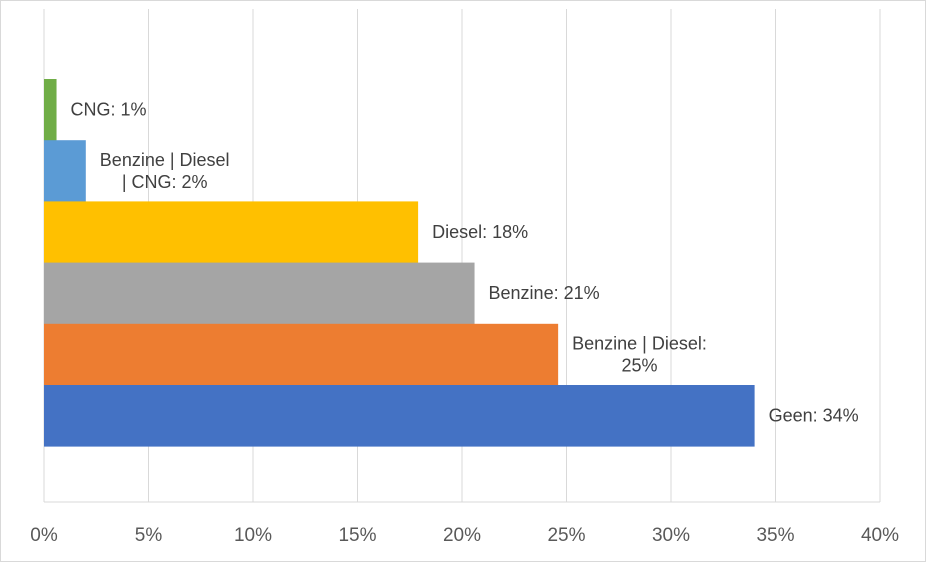 The height and width of the screenshot is (562, 926). Describe the element at coordinates (149, 535) in the screenshot. I see `x-tick-label: 5%` at that location.